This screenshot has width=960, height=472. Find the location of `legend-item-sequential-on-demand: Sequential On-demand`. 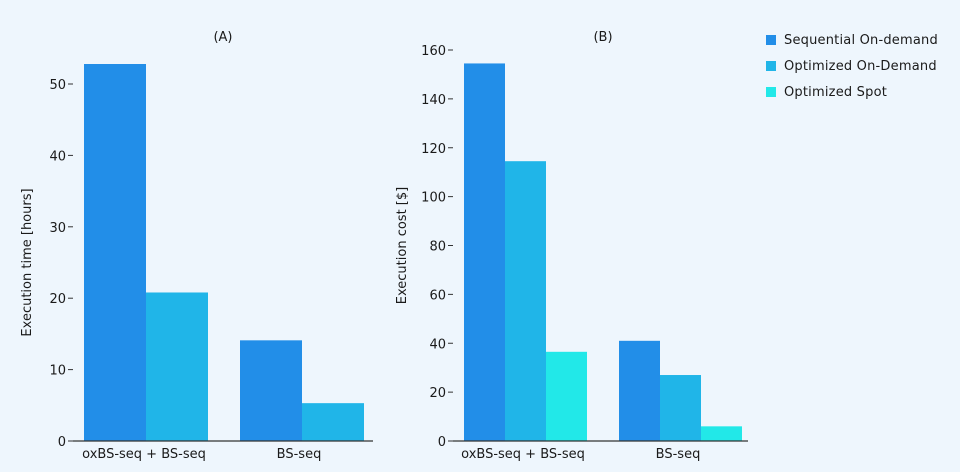

legend-item-sequential-on-demand: Sequential On-demand is located at coordinates (852, 40).